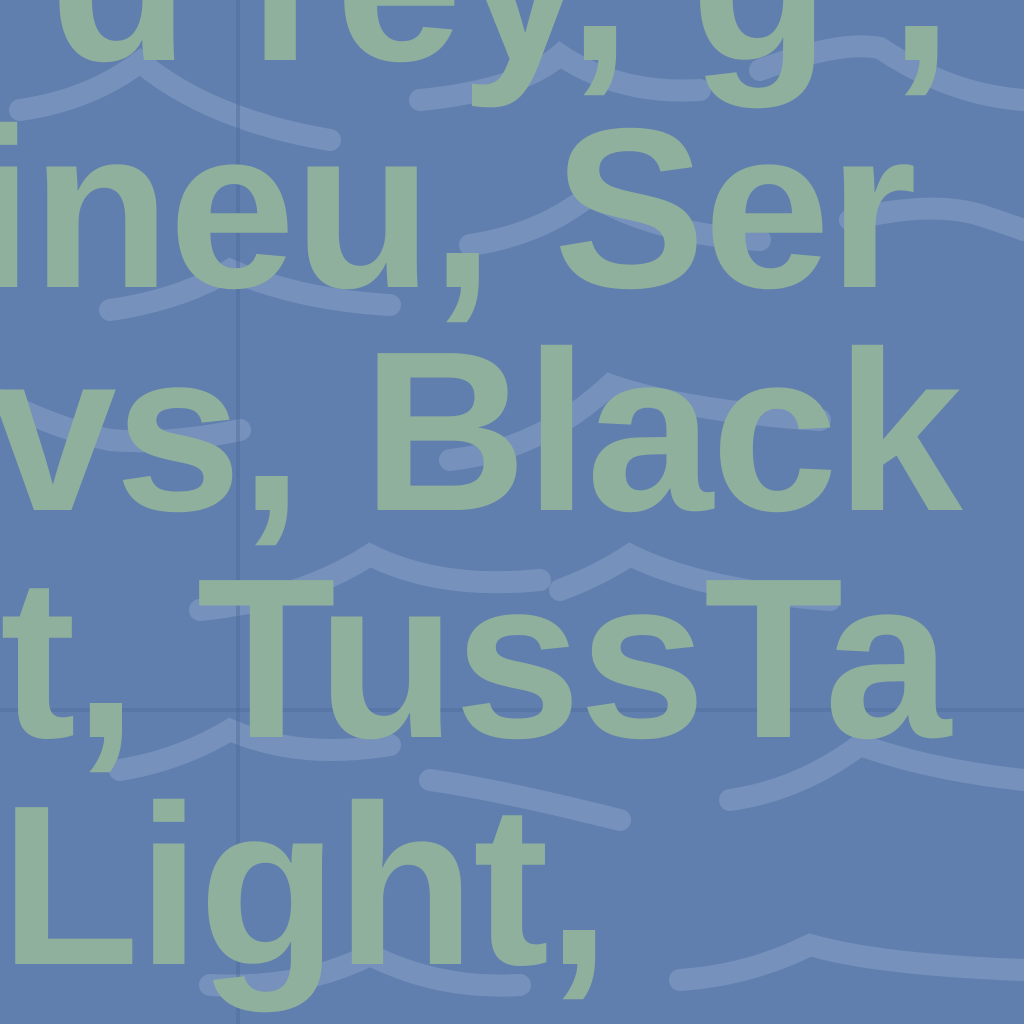 The height and width of the screenshot is (1024, 1024). What do you see at coordinates (238, 512) in the screenshot?
I see `grid-line-vertical` at bounding box center [238, 512].